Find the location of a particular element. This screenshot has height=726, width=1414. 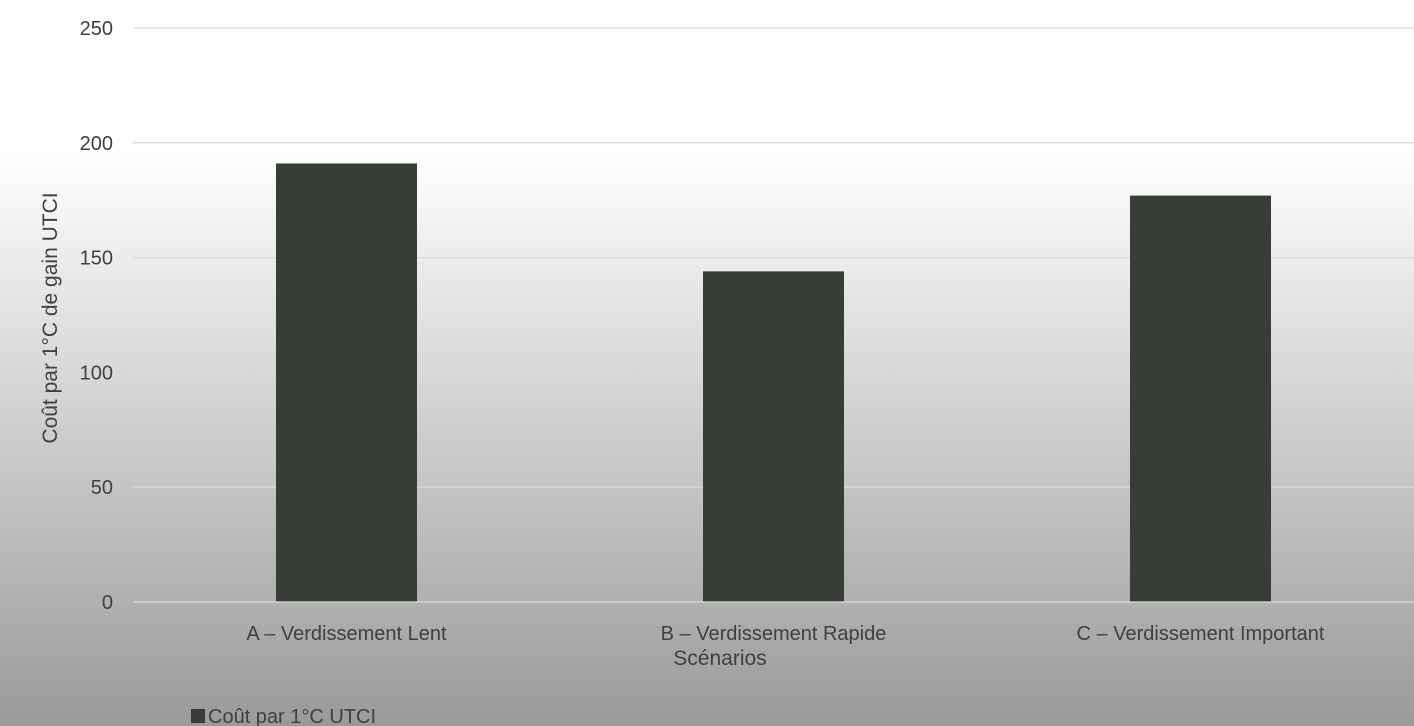

y-tick-label: 250 is located at coordinates (96, 29).